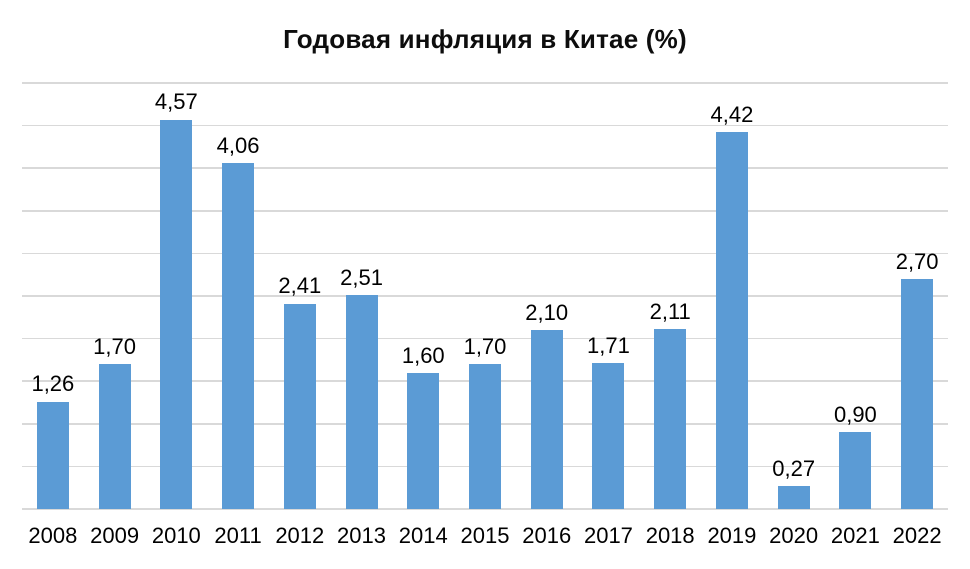 Image resolution: width=970 pixels, height=569 pixels. What do you see at coordinates (361, 535) in the screenshot?
I see `x-axis-label-2013: 2013` at bounding box center [361, 535].